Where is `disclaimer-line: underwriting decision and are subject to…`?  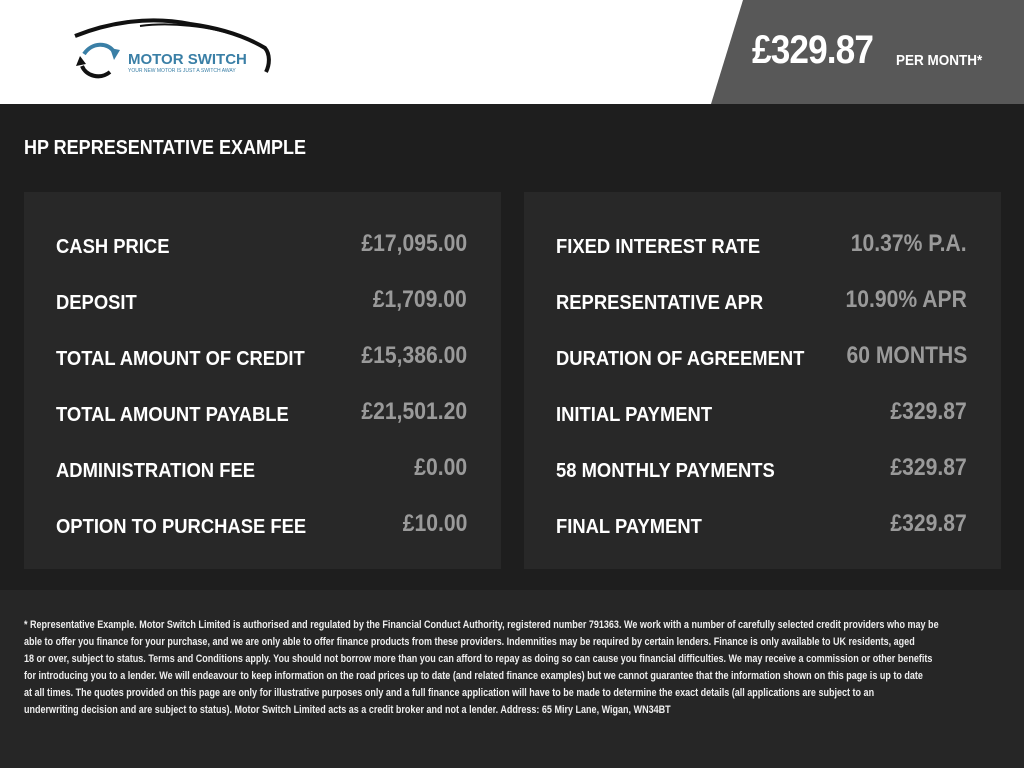
disclaimer-line: underwriting decision and are subject to… is located at coordinates (347, 710).